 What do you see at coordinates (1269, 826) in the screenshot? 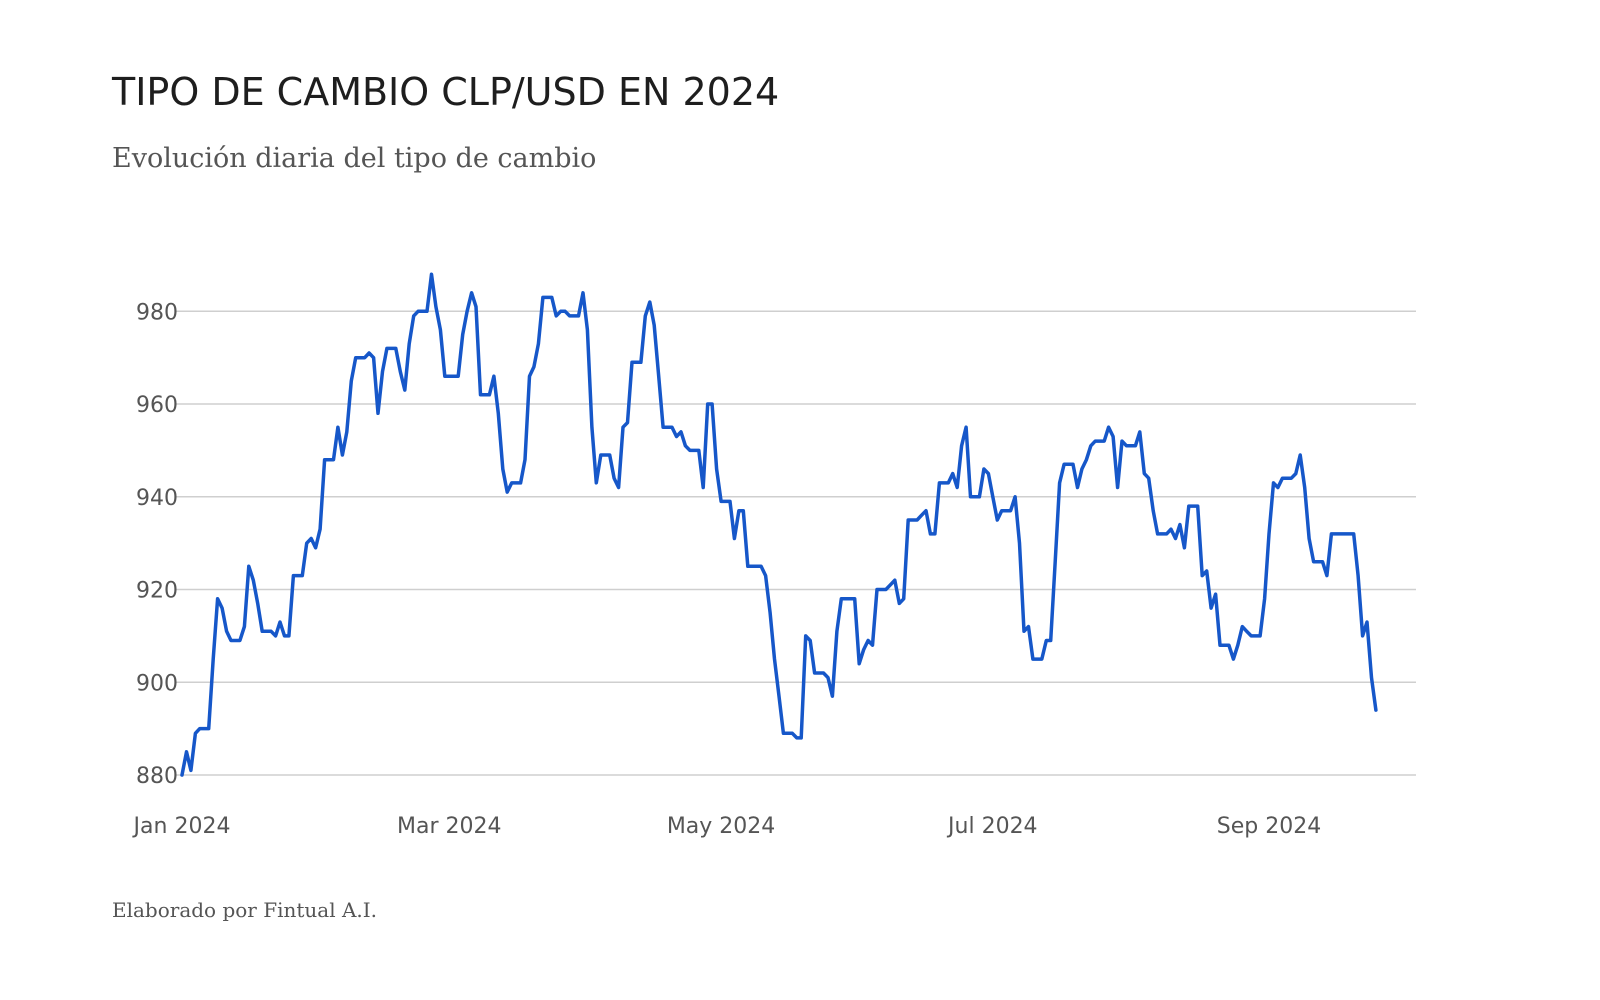
I see `x-tick-label-4: Sep 2024` at bounding box center [1269, 826].